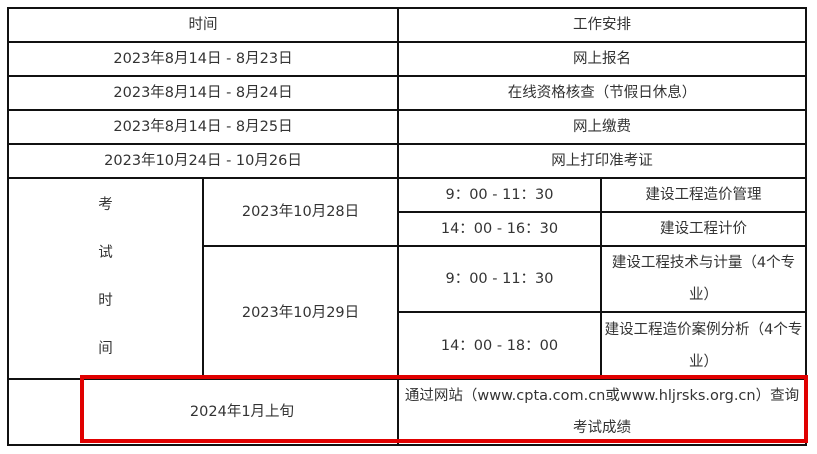 This screenshot has height=454, width=817. I want to click on exam-time-label: 考 试 时 间, so click(105, 278).